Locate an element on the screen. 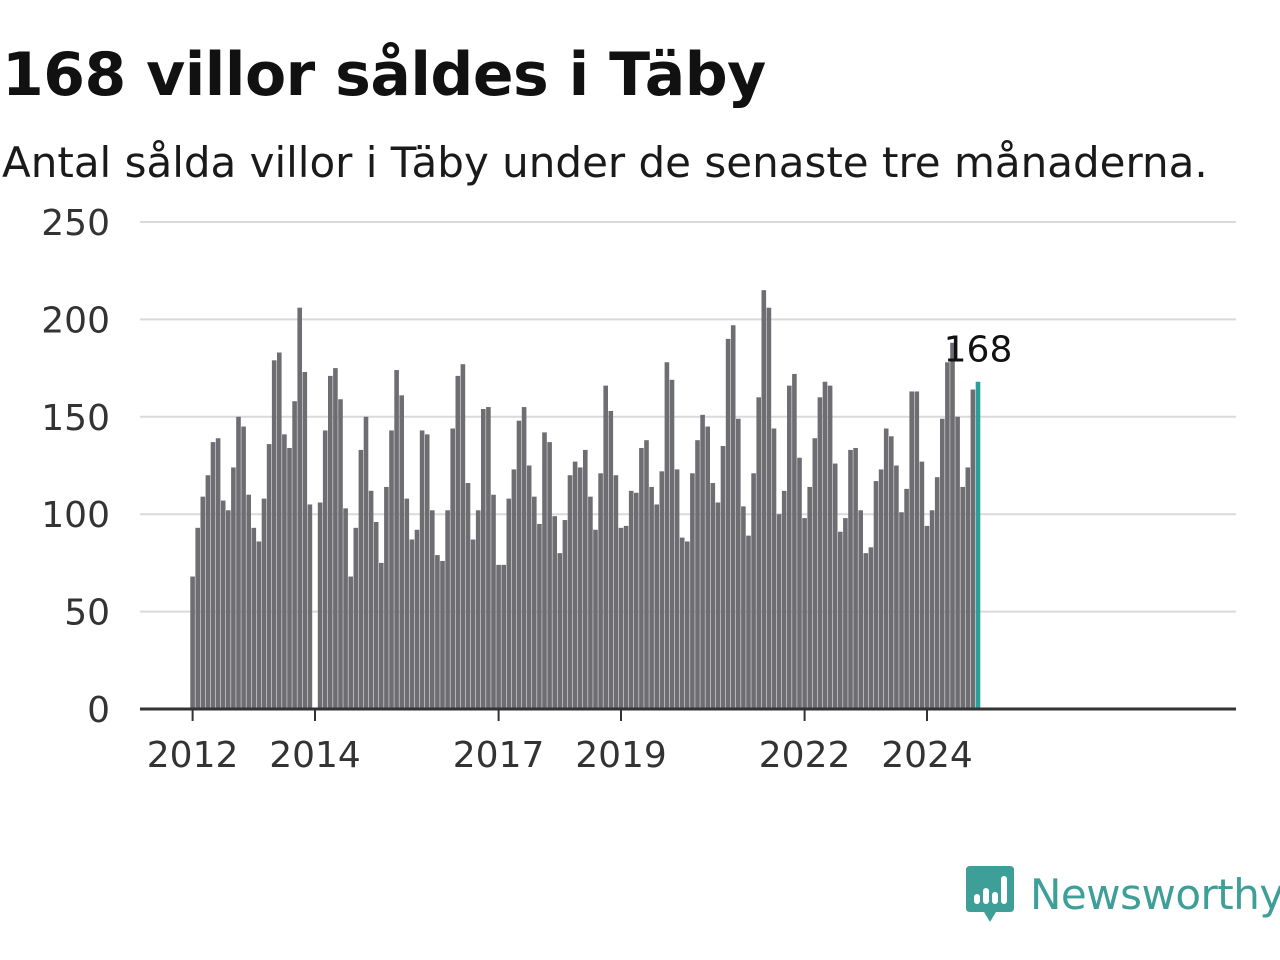 The width and height of the screenshot is (1280, 960). x-tick-label: 2017 is located at coordinates (499, 755).